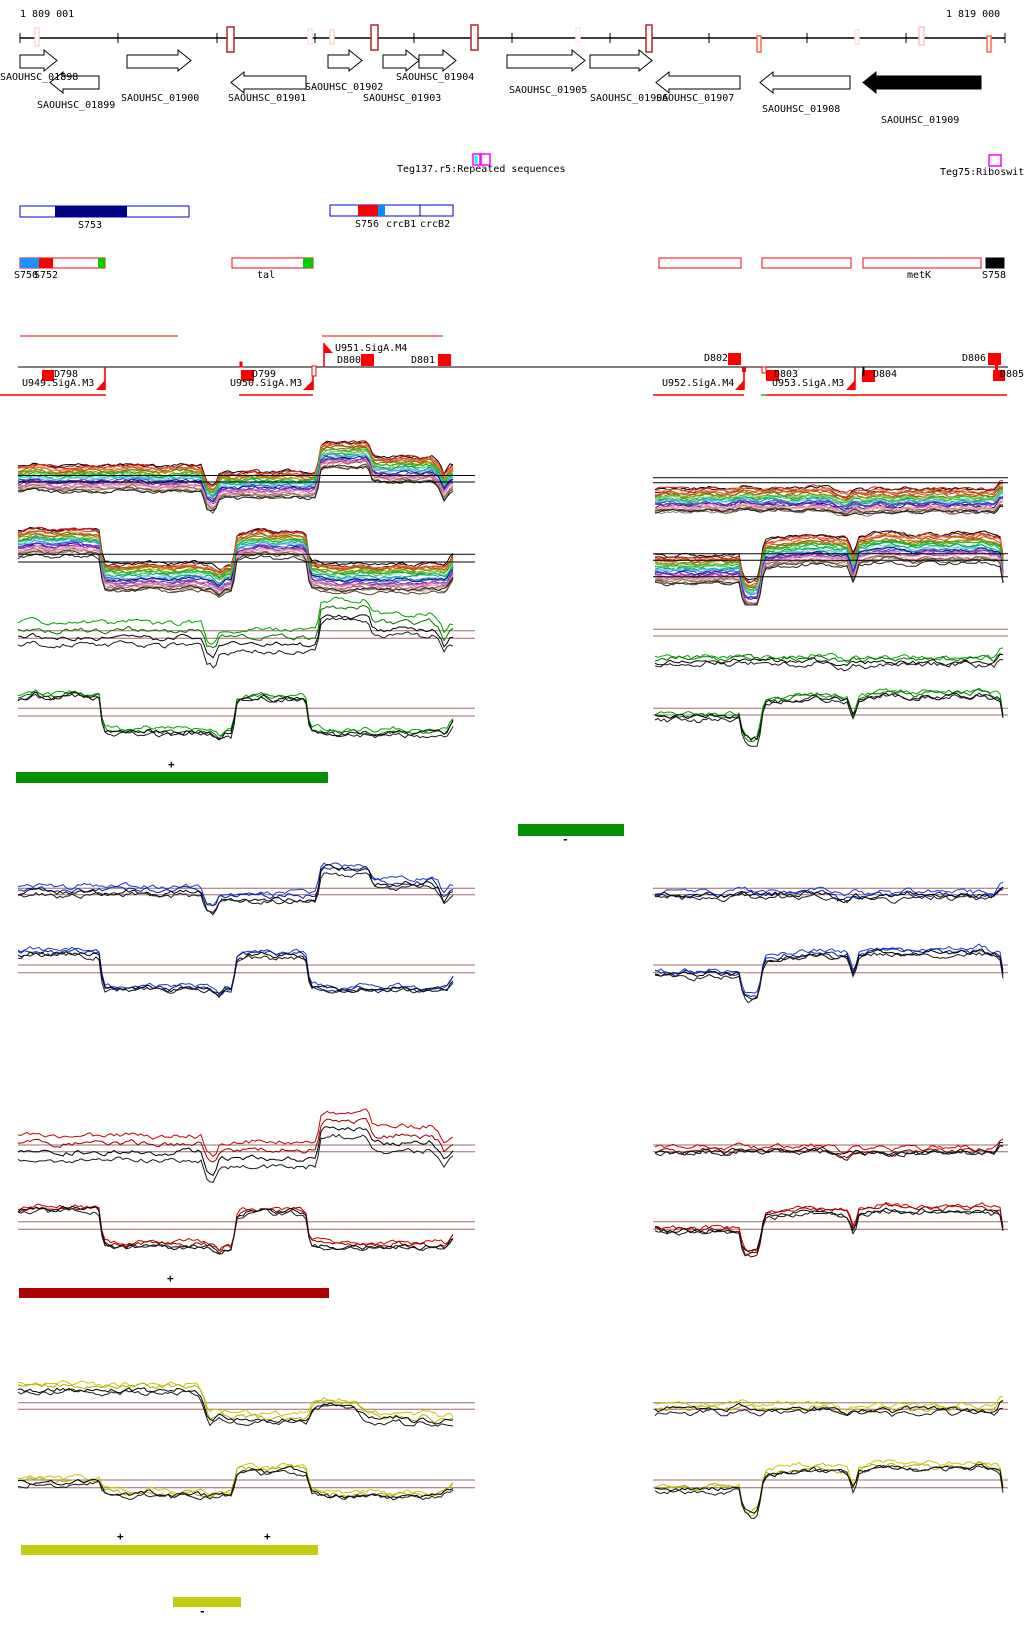 The height and width of the screenshot is (1640, 1024). What do you see at coordinates (739, 385) in the screenshot?
I see `tss-flag-U952` at bounding box center [739, 385].